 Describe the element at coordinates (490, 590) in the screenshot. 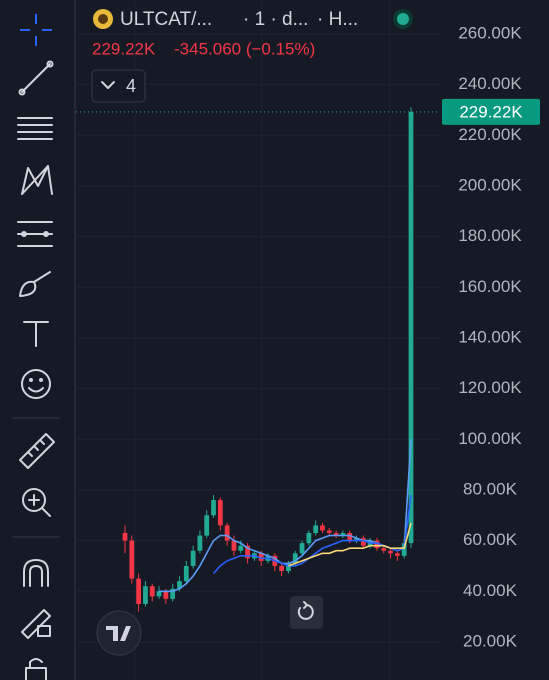

I see `y-tick-label: 40.00K` at that location.